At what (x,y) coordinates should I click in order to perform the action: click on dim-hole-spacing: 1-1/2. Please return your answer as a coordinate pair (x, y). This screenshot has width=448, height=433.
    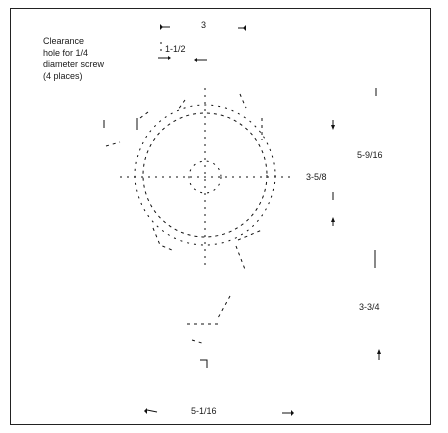
    Looking at the image, I should click on (175, 49).